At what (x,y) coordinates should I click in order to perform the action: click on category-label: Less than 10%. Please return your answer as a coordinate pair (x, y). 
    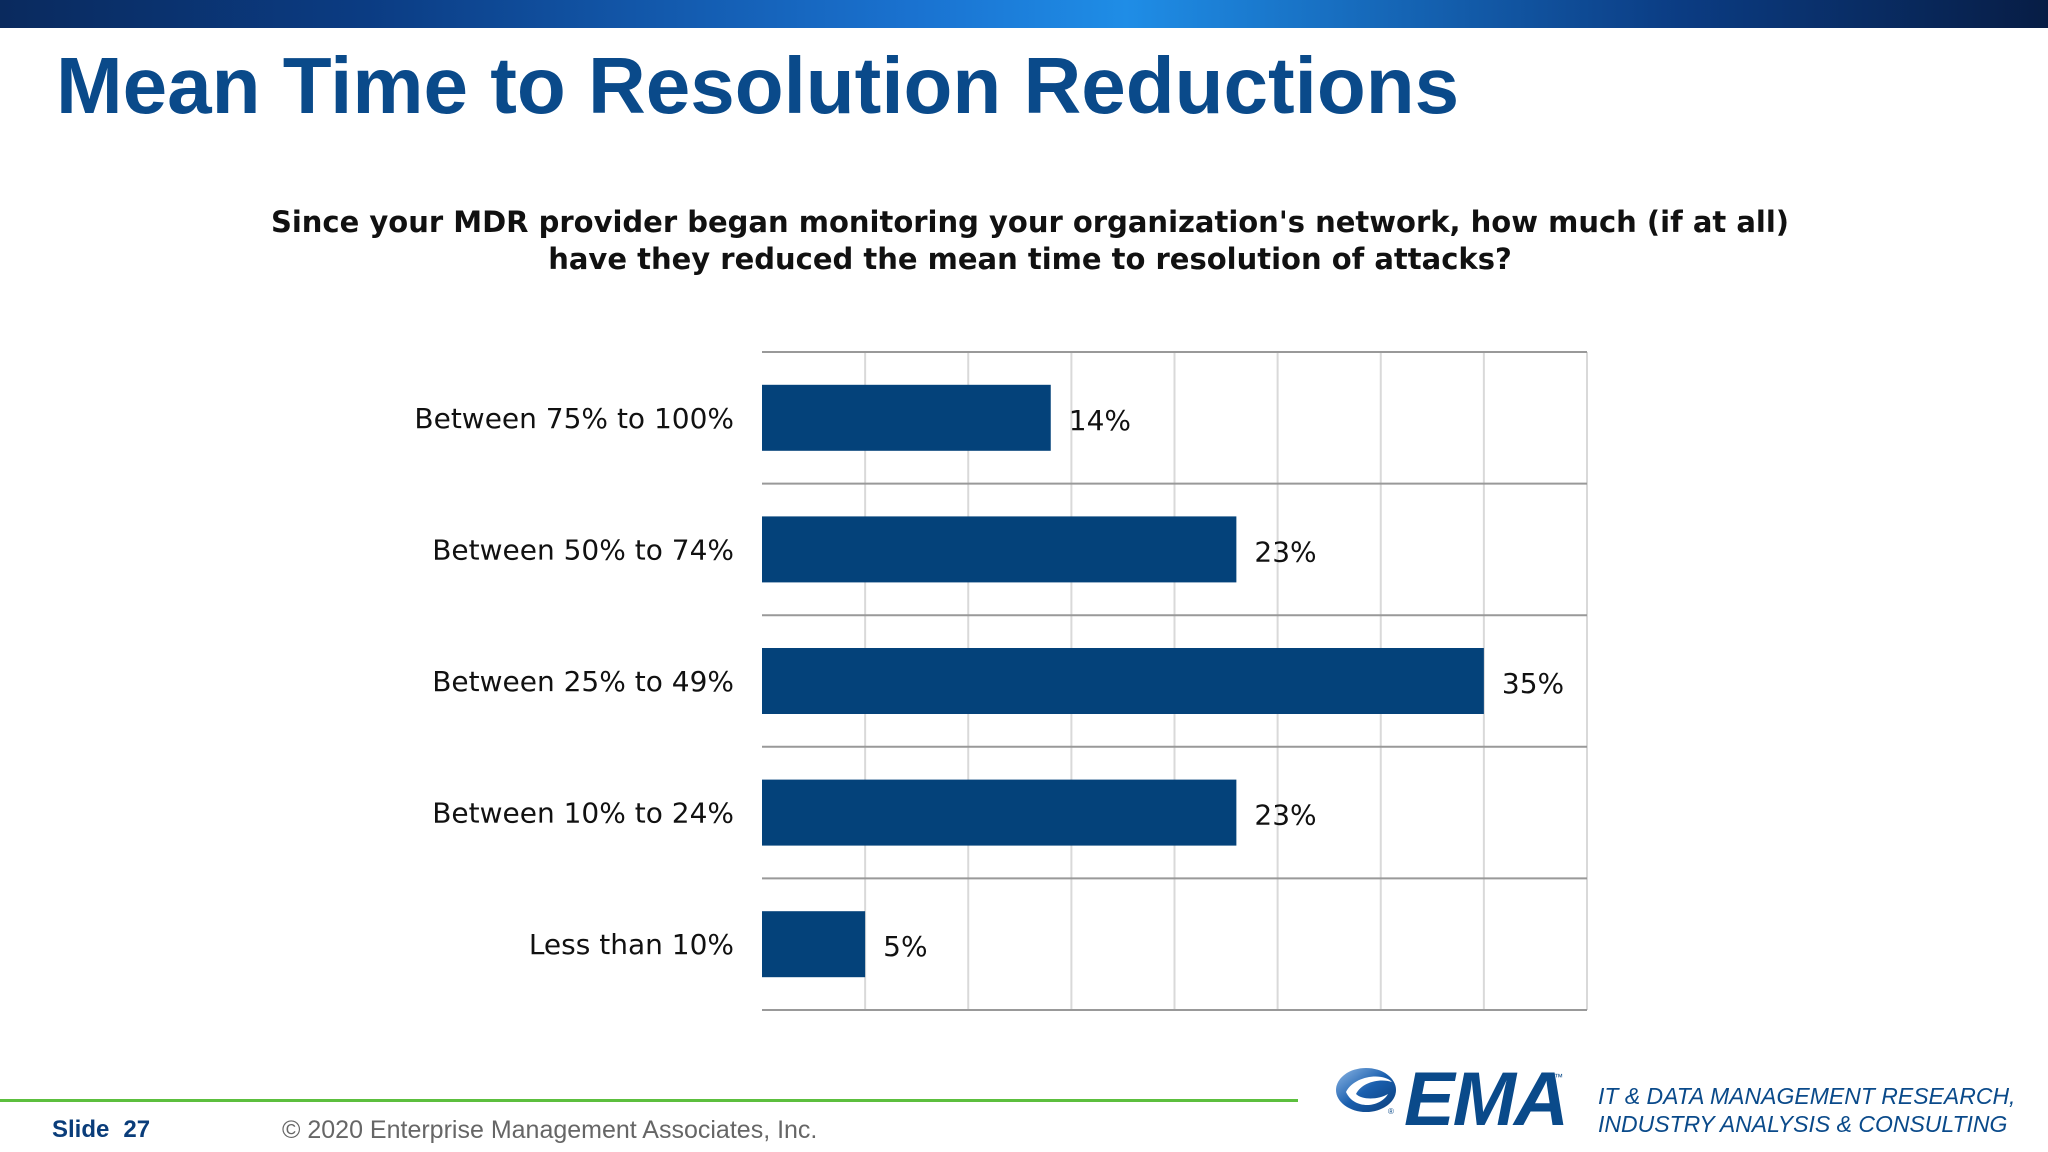
    Looking at the image, I should click on (631, 944).